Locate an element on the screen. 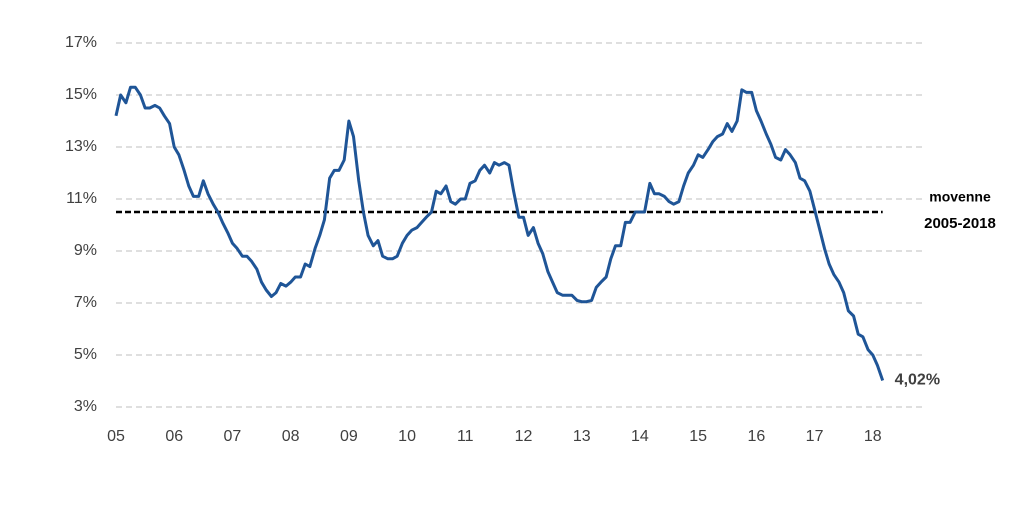 The width and height of the screenshot is (1026, 518). last-value-label: 4,02% is located at coordinates (917, 380).